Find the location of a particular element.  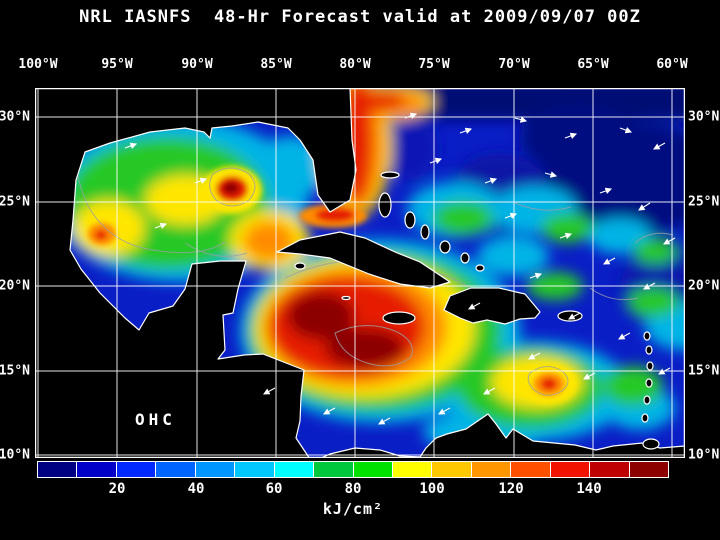

colorbar is located at coordinates (353, 469).